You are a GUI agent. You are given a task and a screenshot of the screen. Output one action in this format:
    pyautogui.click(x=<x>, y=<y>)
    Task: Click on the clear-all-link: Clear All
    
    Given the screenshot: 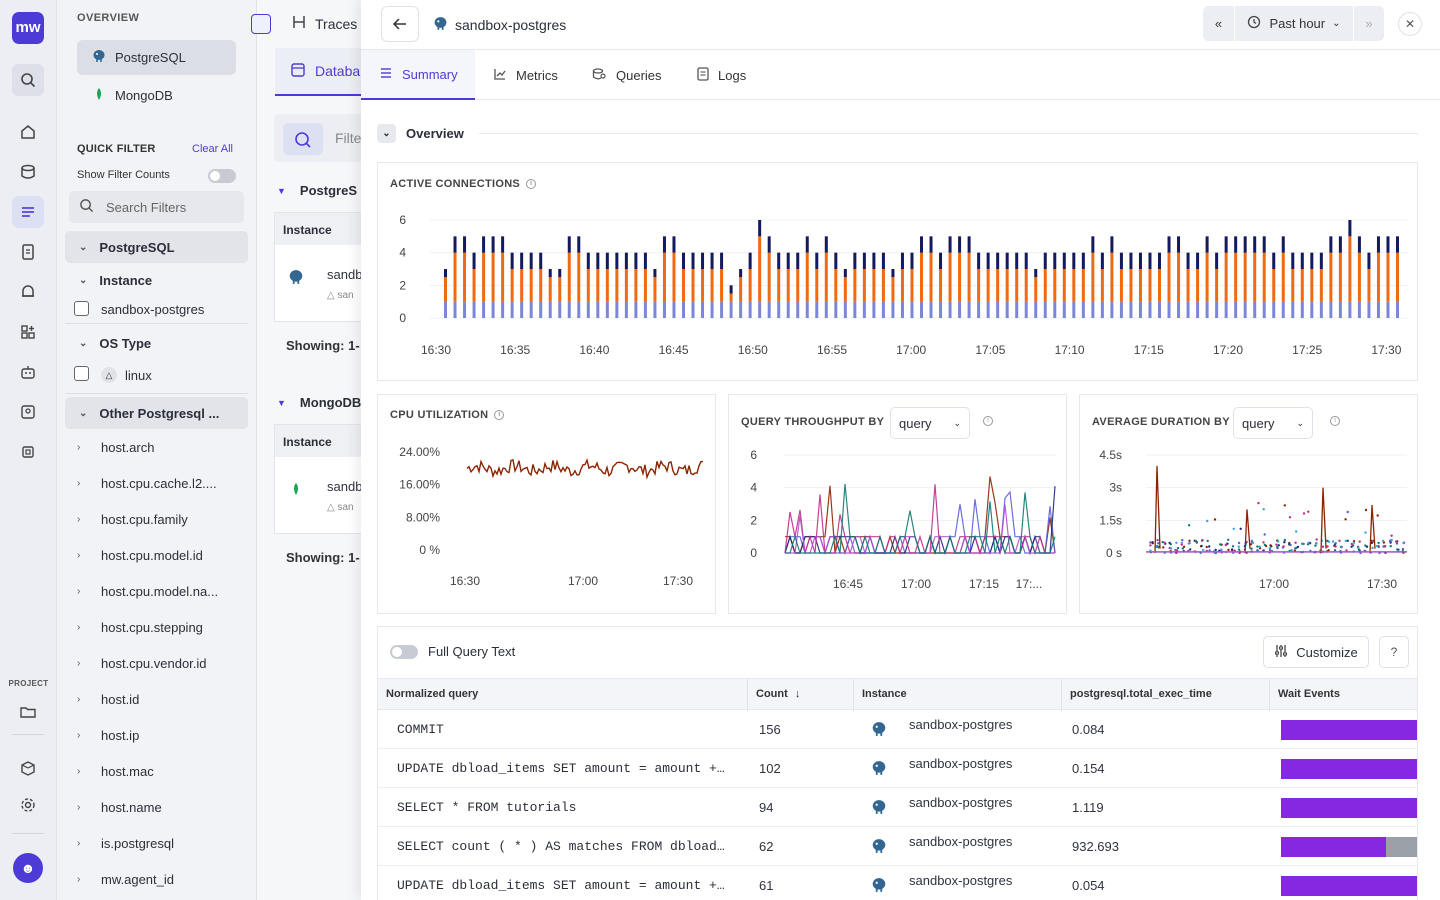 What is the action you would take?
    pyautogui.click(x=212, y=149)
    